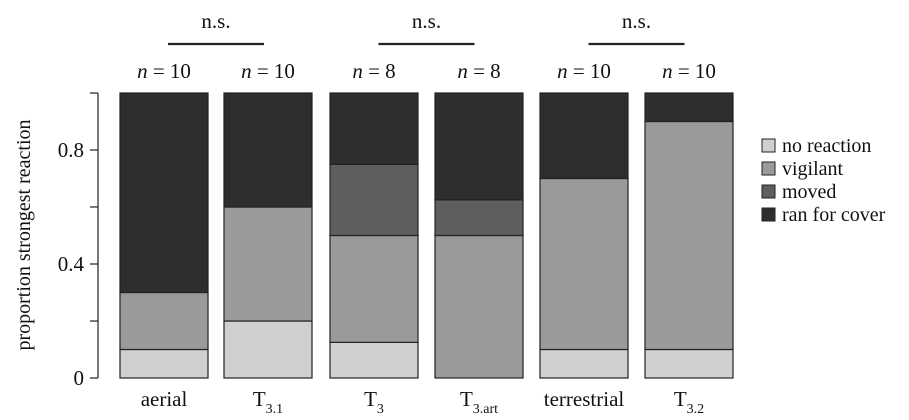  I want to click on x-tick-label: aerial, so click(164, 399).